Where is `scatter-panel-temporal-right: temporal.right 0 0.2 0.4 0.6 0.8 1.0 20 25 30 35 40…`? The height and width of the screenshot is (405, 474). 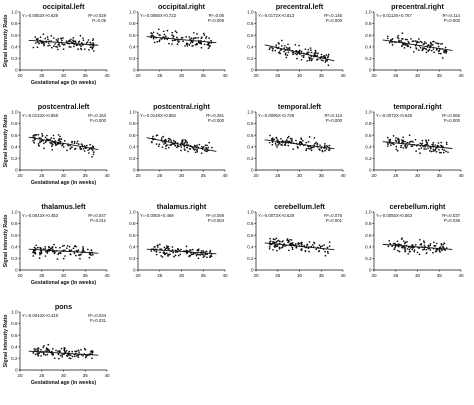
scatter-panel-temporal-right: temporal.right 0 0.2 0.4 0.6 0.8 1.0 20 25 30 35 40… is located at coordinates (414, 140).